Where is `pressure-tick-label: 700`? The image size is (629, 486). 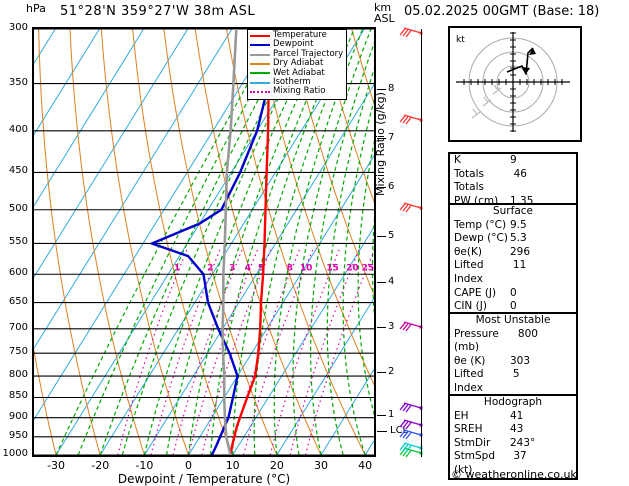
pressure-tick-label: 700 is located at coordinates (18, 327).